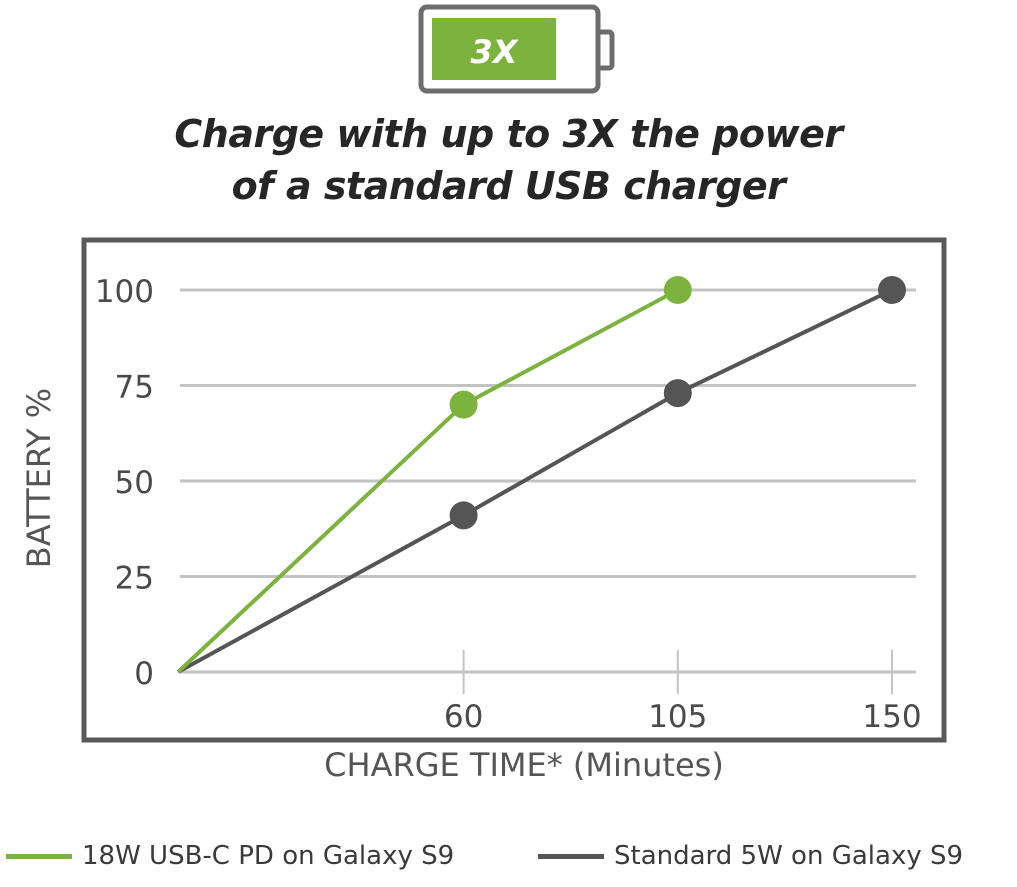 The image size is (1017, 887). What do you see at coordinates (39, 856) in the screenshot?
I see `legend-swatch-fast` at bounding box center [39, 856].